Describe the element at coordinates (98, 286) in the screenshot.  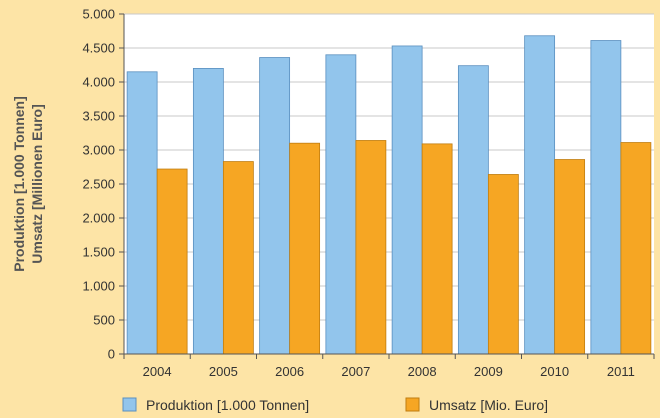
I see `y-tick-label: 1.000` at that location.